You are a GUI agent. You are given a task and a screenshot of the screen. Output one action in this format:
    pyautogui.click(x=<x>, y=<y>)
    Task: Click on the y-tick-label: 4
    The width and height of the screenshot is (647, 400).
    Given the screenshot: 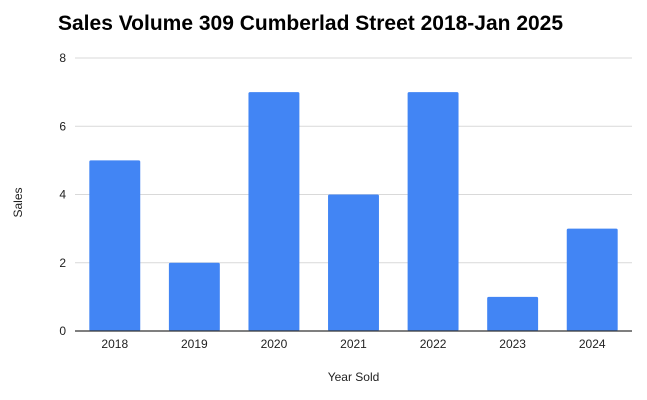 What is the action you would take?
    pyautogui.click(x=62, y=195)
    